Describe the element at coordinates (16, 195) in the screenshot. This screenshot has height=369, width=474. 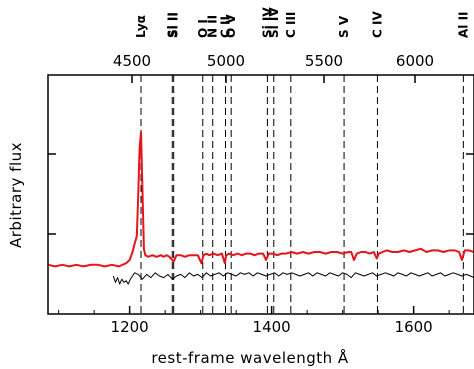
I see `y-axis-label: Arbitrary flux` at that location.